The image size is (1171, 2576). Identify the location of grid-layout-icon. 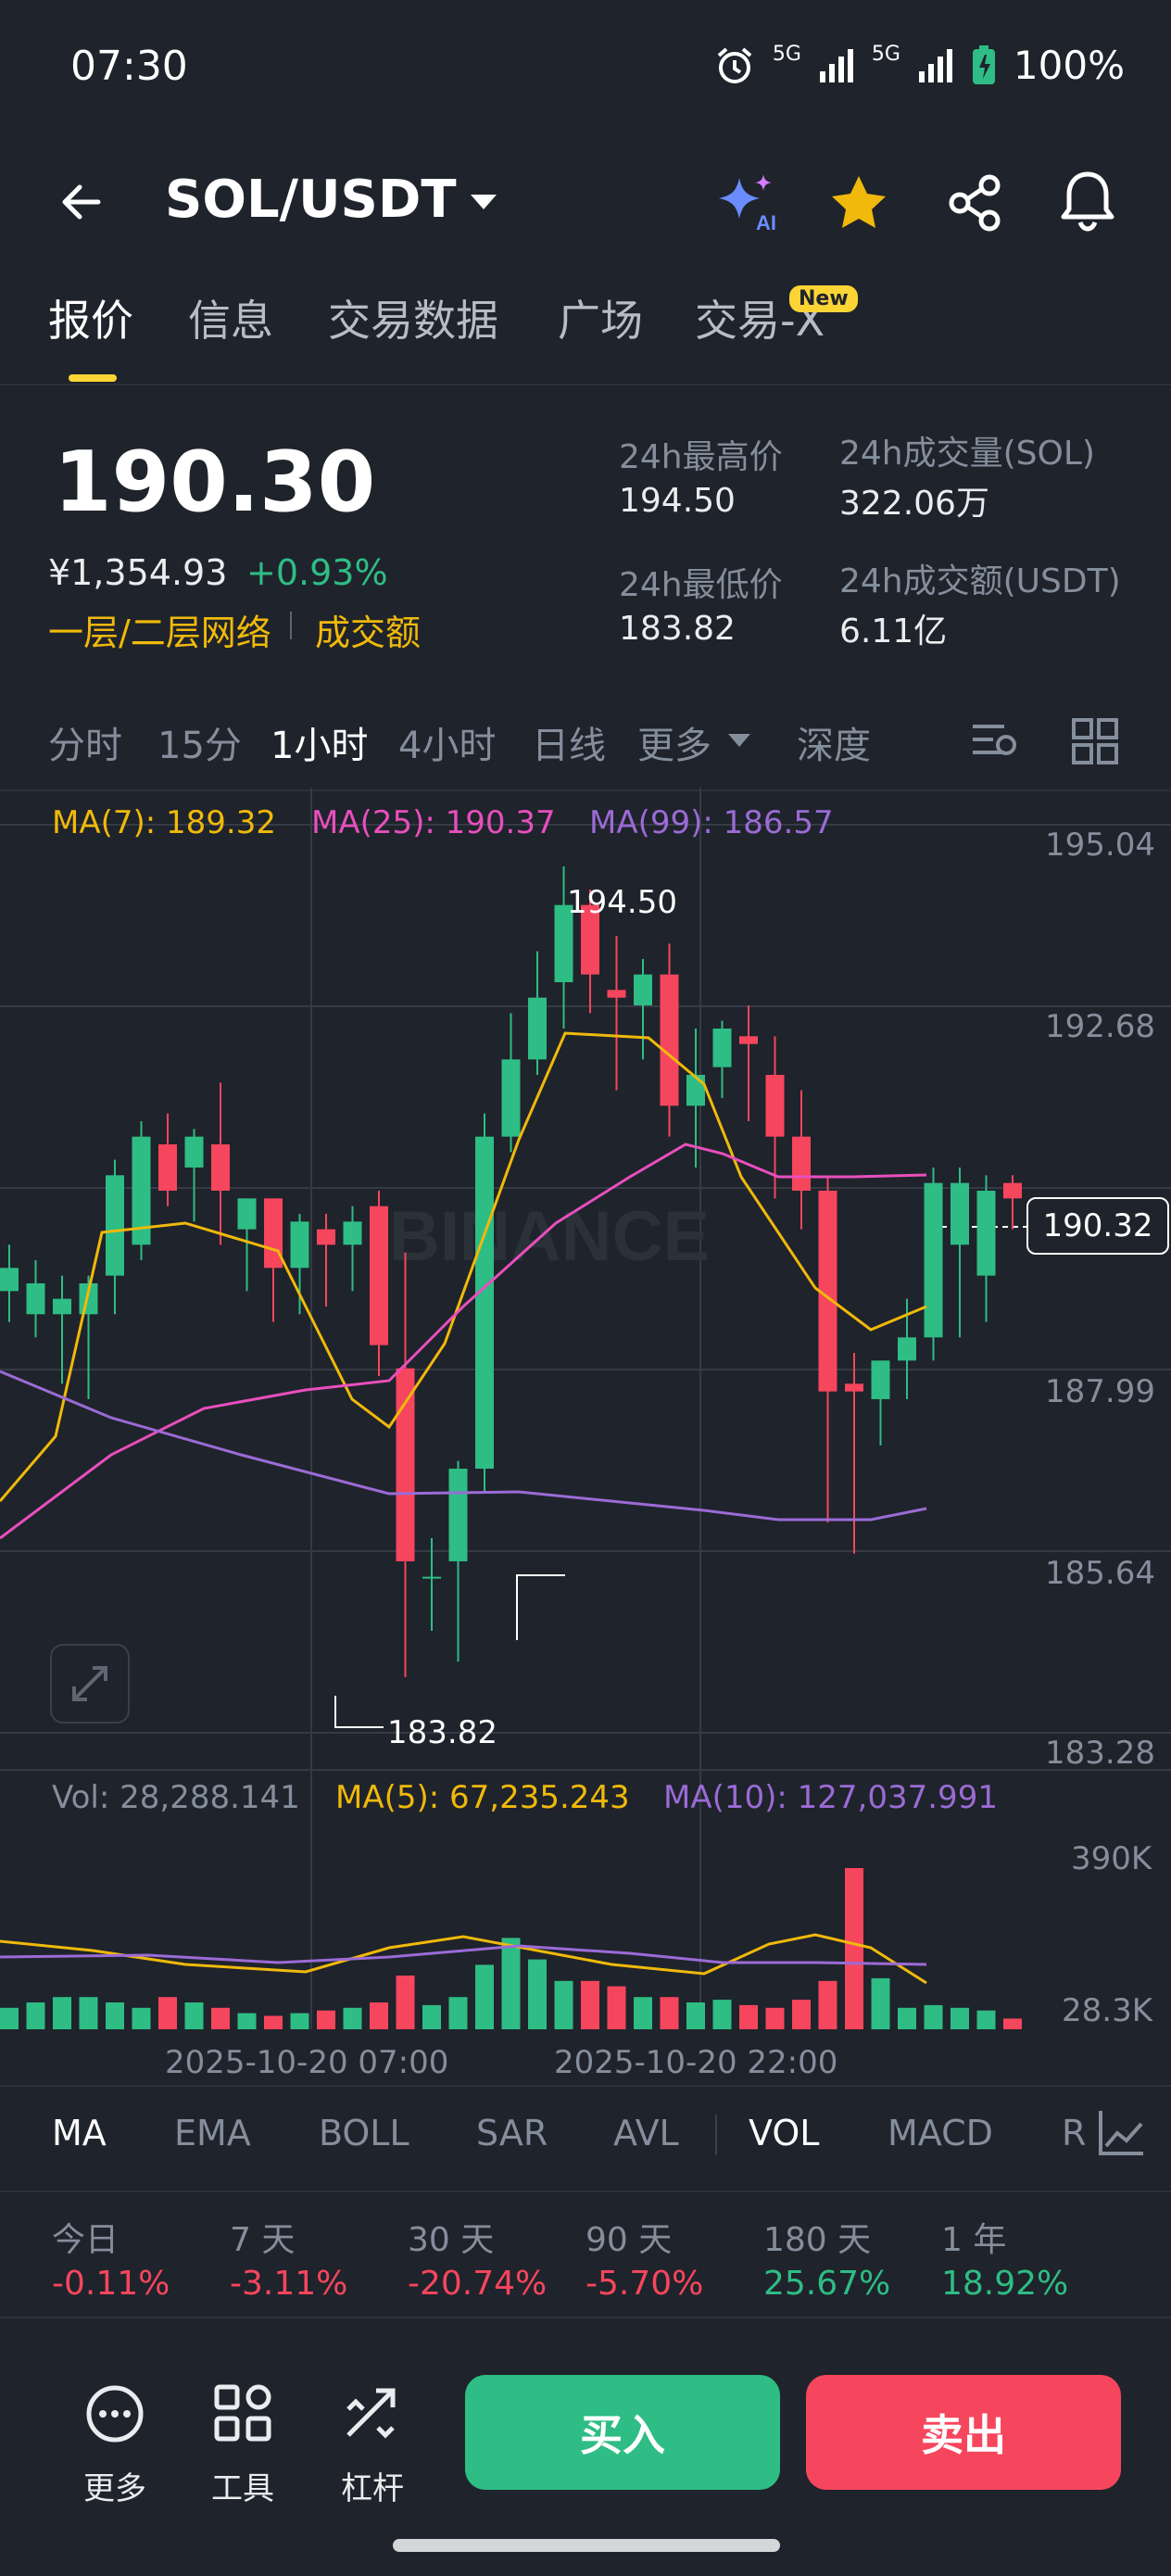
(1095, 741).